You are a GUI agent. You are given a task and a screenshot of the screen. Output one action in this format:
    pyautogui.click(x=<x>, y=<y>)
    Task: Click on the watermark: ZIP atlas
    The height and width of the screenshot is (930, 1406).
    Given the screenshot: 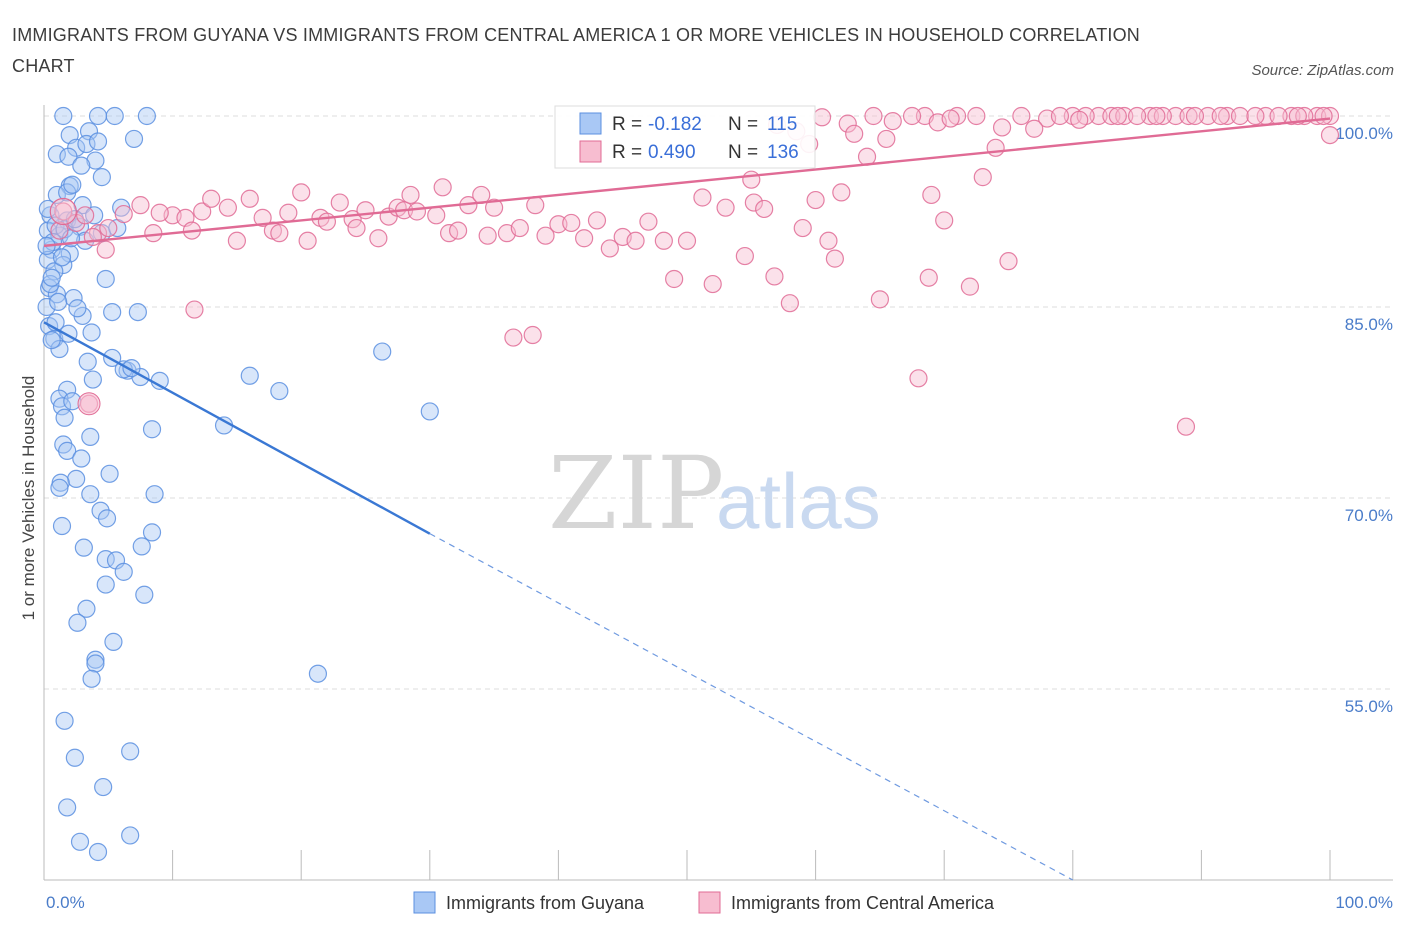 What is the action you would take?
    pyautogui.click(x=714, y=493)
    